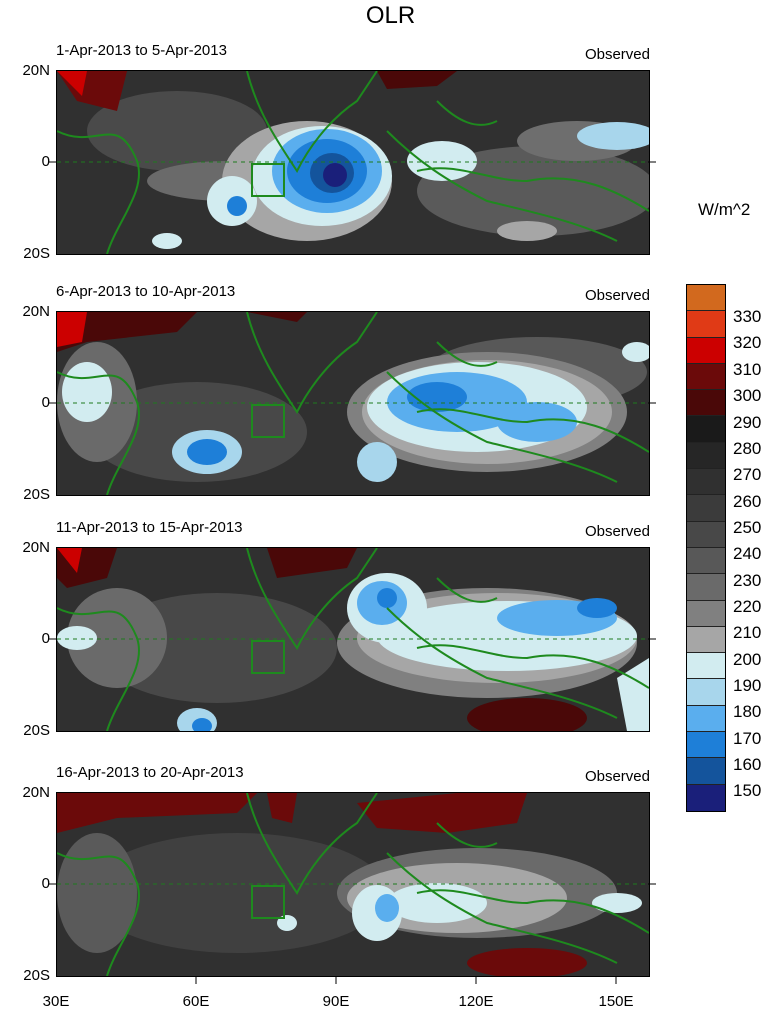 The height and width of the screenshot is (1012, 781). I want to click on lat-label-20n-p2: 20N, so click(36, 311).